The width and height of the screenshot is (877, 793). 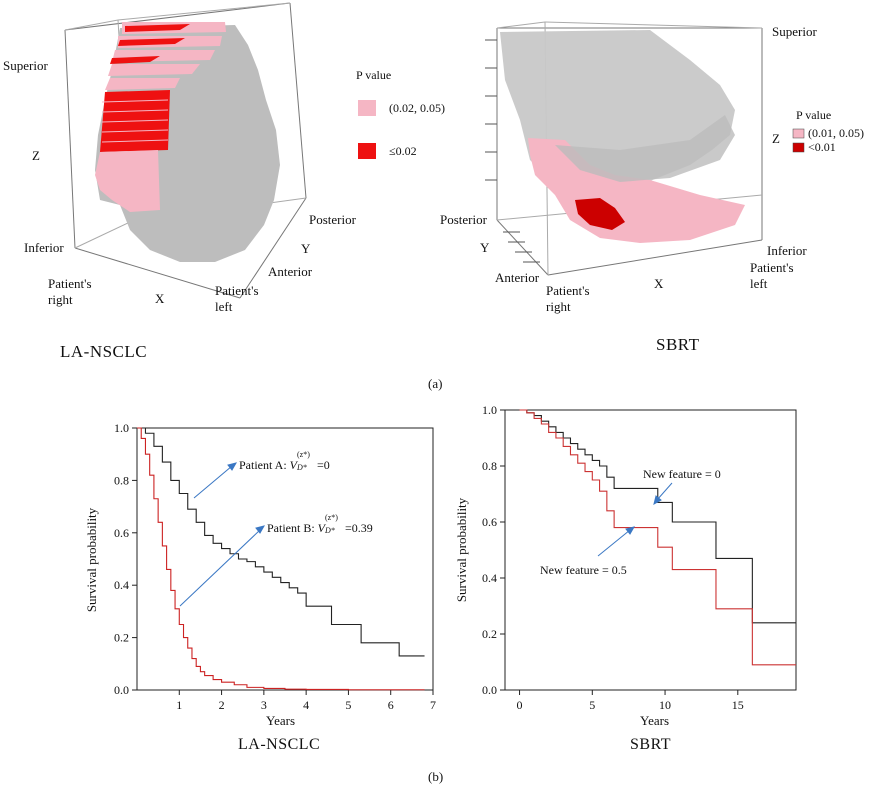 I want to click on sbrt-y-ticks, so click(x=521, y=247).